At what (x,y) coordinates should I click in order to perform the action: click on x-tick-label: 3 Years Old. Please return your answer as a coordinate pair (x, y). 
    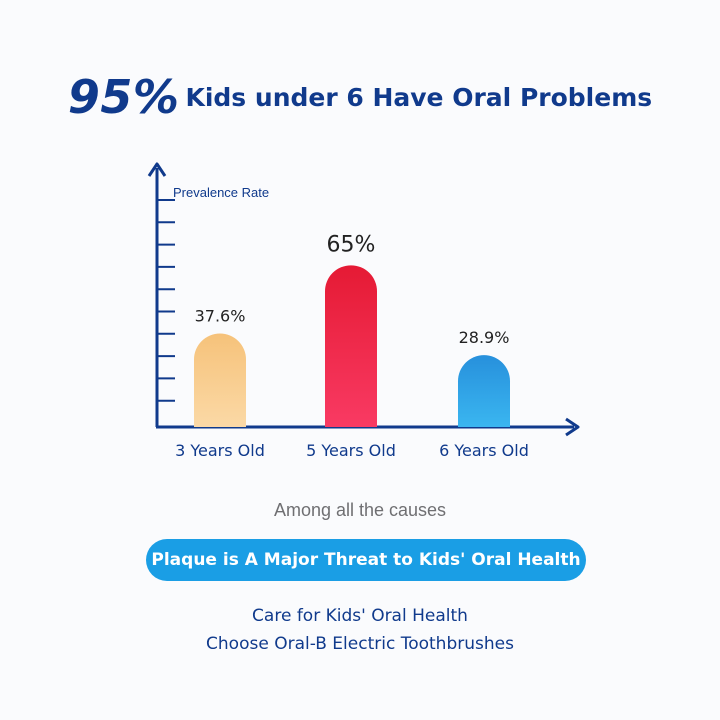
    Looking at the image, I should click on (220, 450).